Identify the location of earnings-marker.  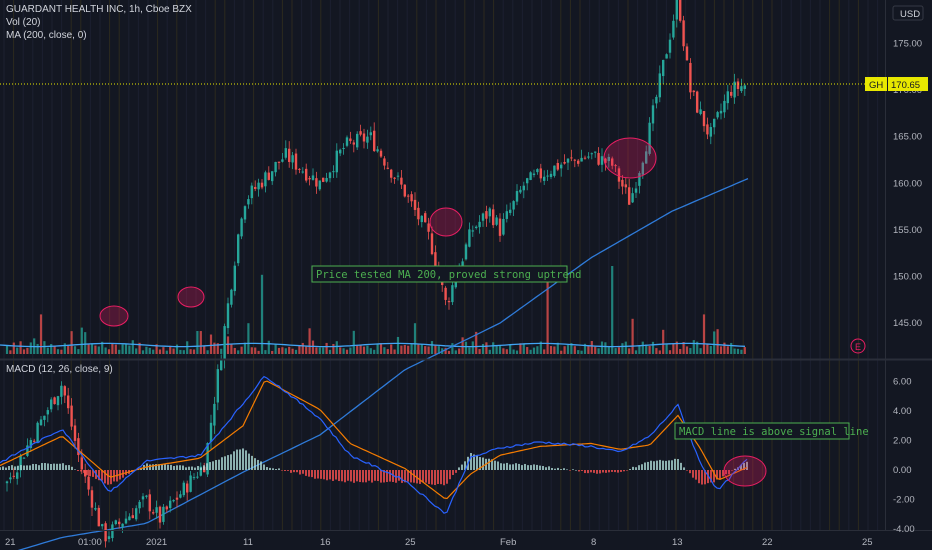
(858, 346).